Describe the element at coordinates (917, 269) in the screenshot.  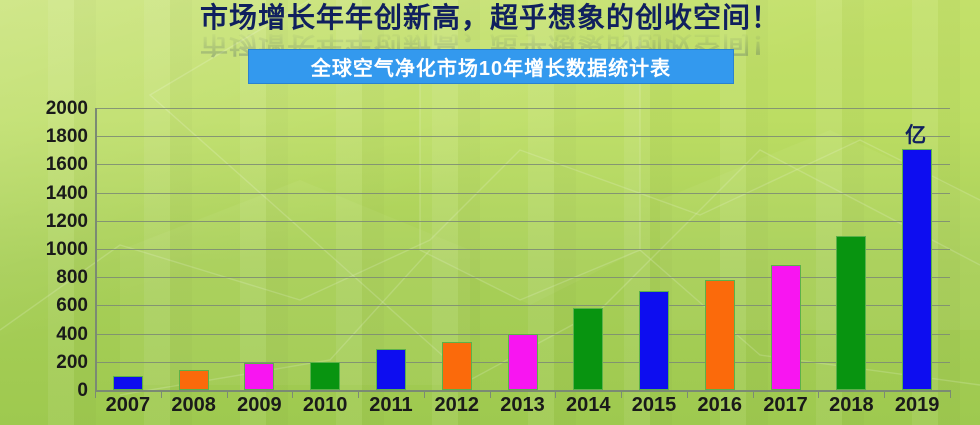
I see `bar-2019` at that location.